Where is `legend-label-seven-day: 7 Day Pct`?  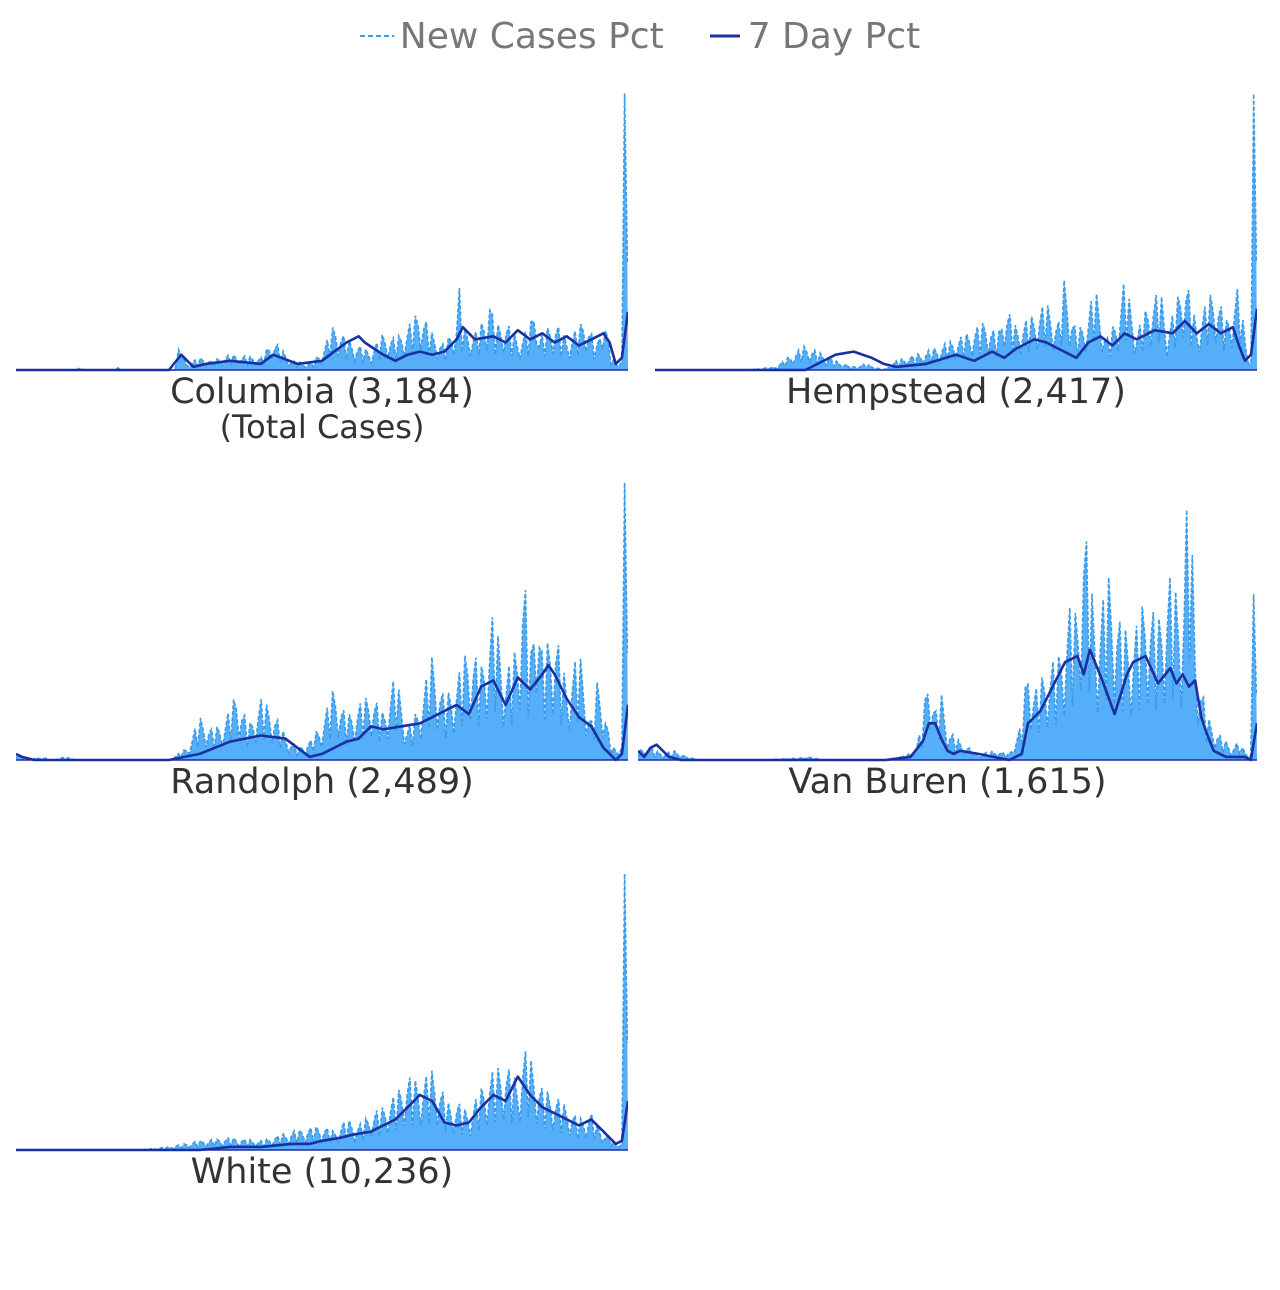 legend-label-seven-day: 7 Day Pct is located at coordinates (834, 36).